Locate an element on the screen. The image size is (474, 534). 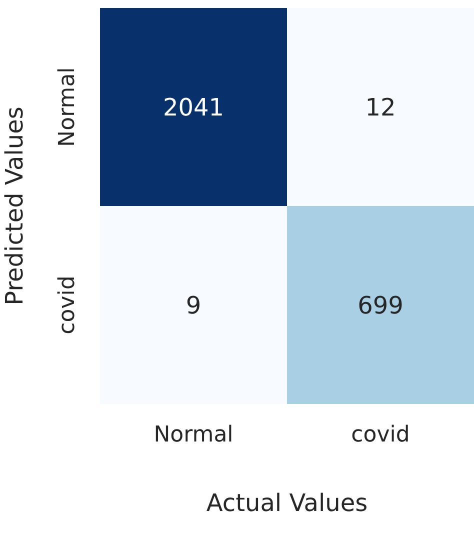
data-label: 9 is located at coordinates (194, 305).